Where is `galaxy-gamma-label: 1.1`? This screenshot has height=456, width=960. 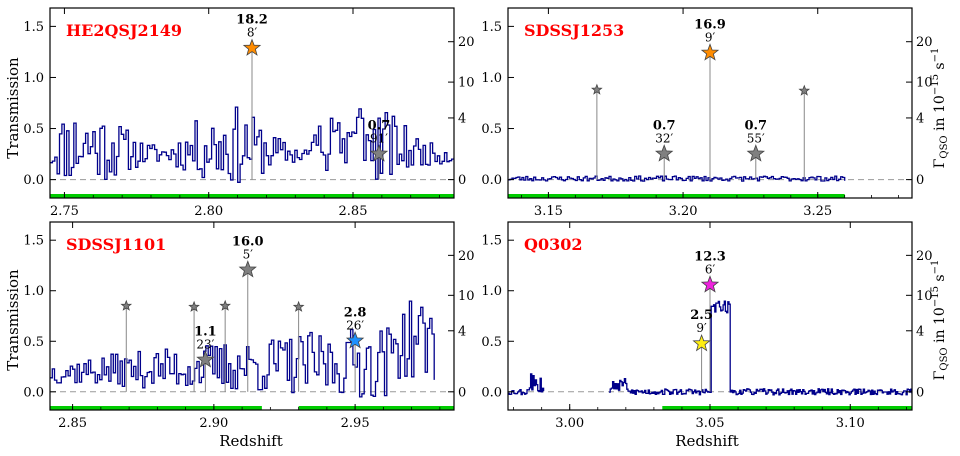 galaxy-gamma-label: 1.1 is located at coordinates (205, 331).